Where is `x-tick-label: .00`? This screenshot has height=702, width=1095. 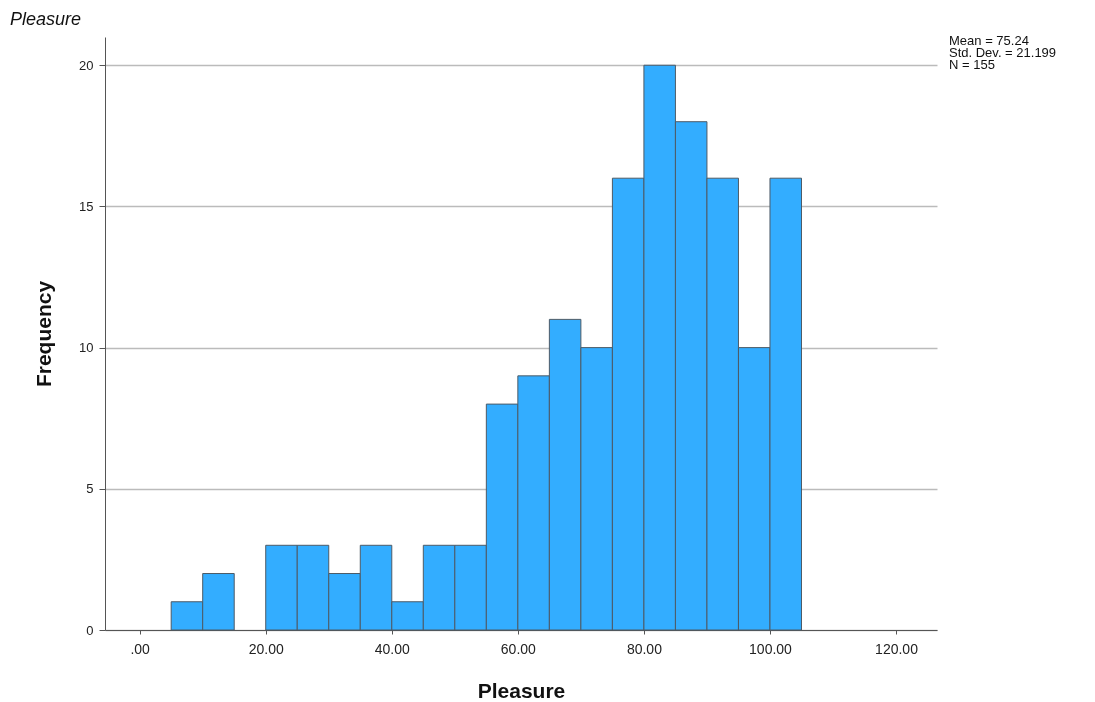
x-tick-label: .00 is located at coordinates (140, 648).